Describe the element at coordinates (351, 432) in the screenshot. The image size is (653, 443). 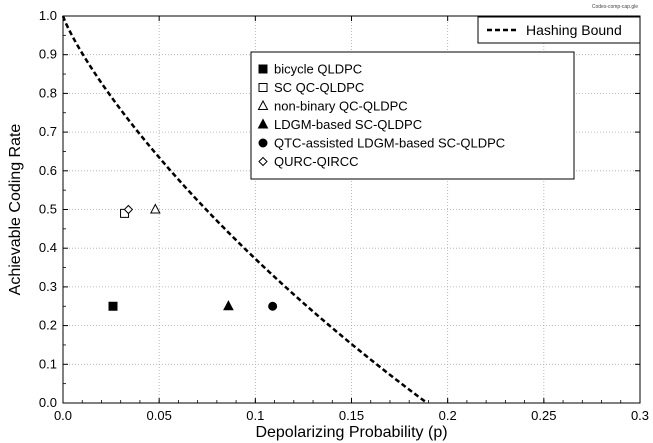
I see `x-axis-label: Depolarizing Probability (p)` at that location.